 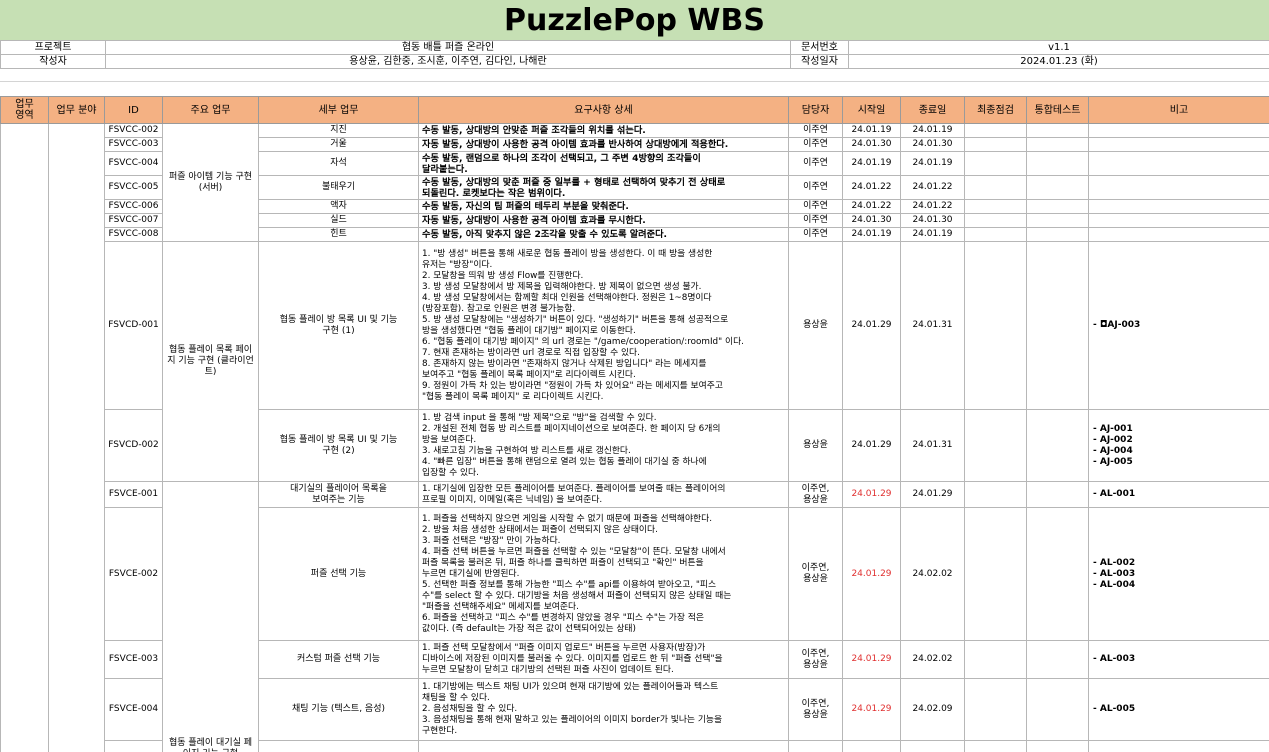 I want to click on table-row, so click(x=635, y=746).